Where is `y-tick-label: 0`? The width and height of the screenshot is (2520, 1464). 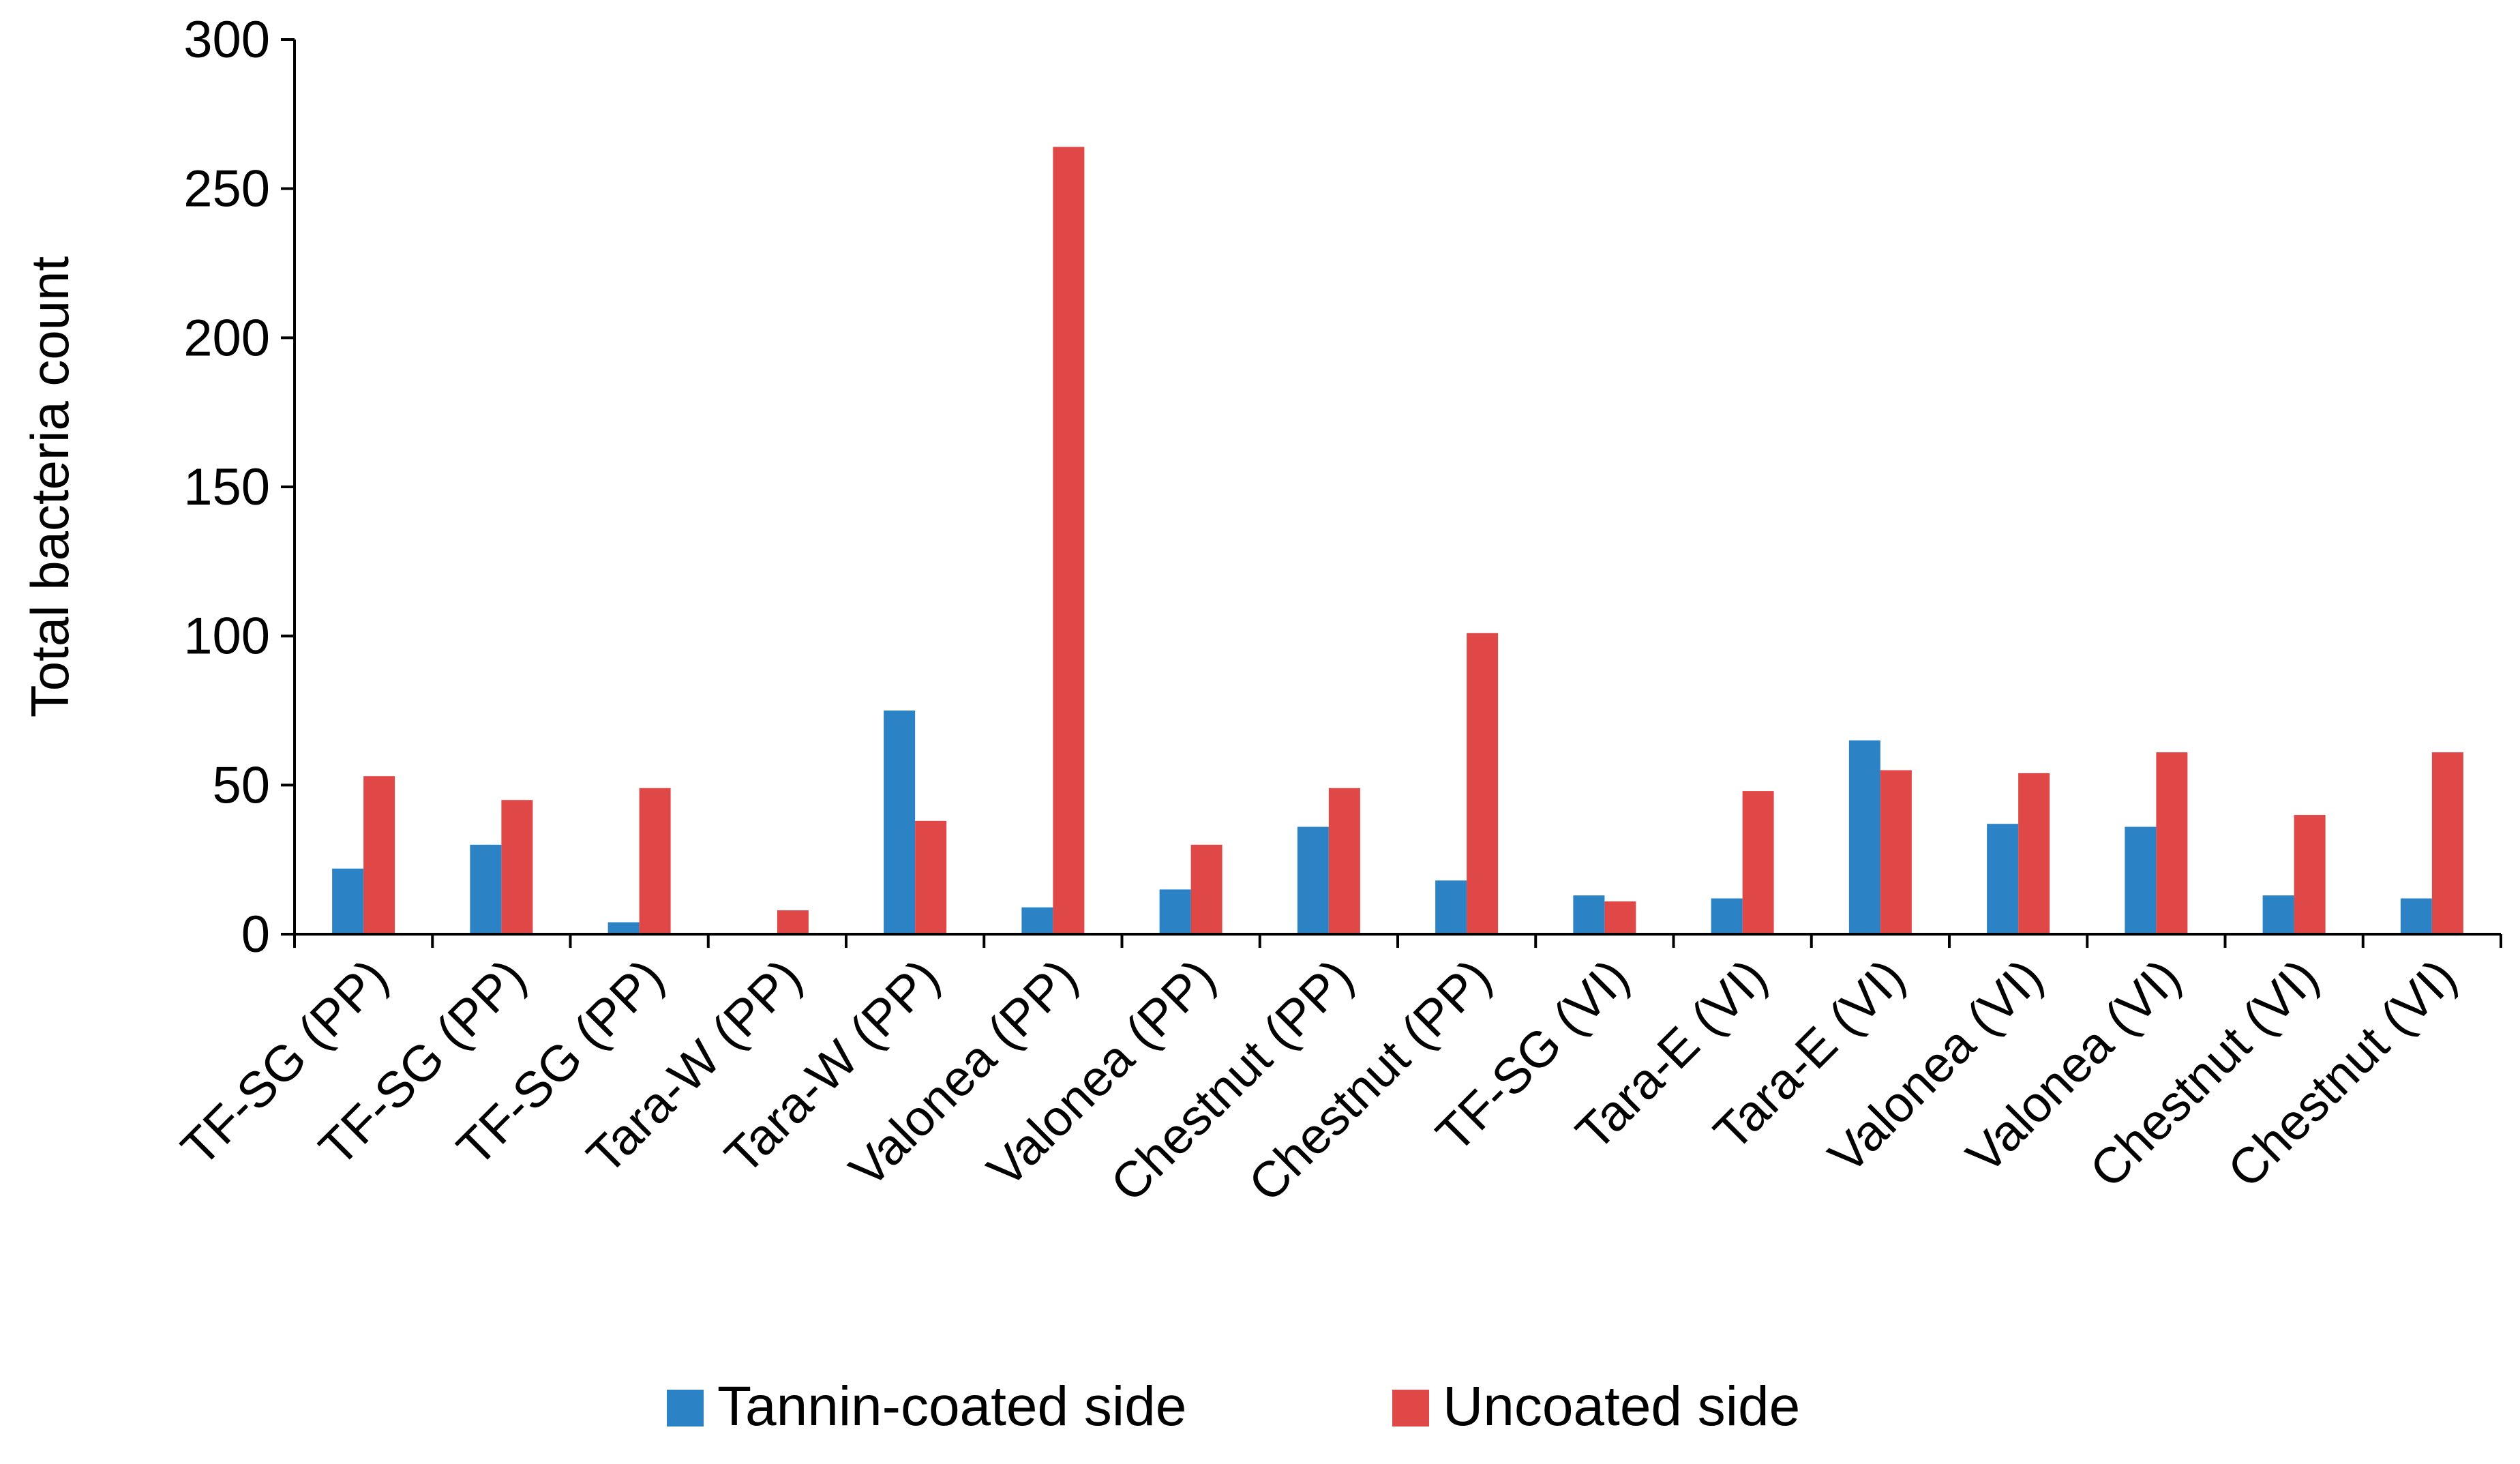 y-tick-label: 0 is located at coordinates (255, 935).